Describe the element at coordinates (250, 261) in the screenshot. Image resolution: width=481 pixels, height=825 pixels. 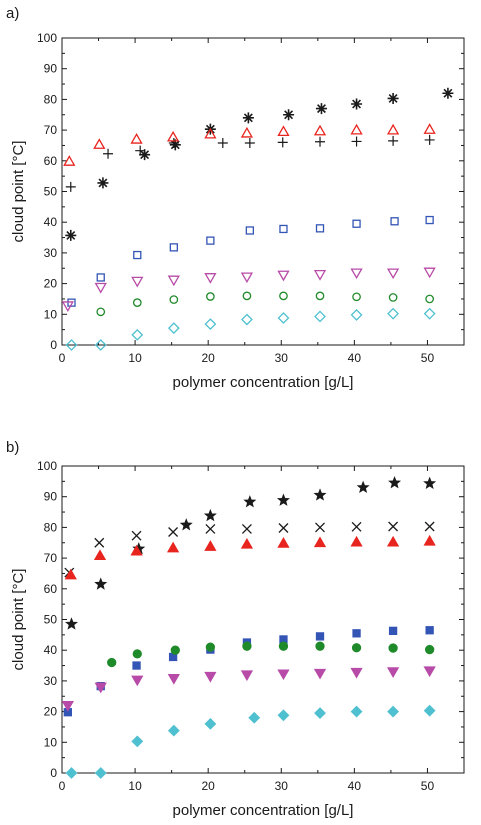
I see `series-blue-square` at that location.